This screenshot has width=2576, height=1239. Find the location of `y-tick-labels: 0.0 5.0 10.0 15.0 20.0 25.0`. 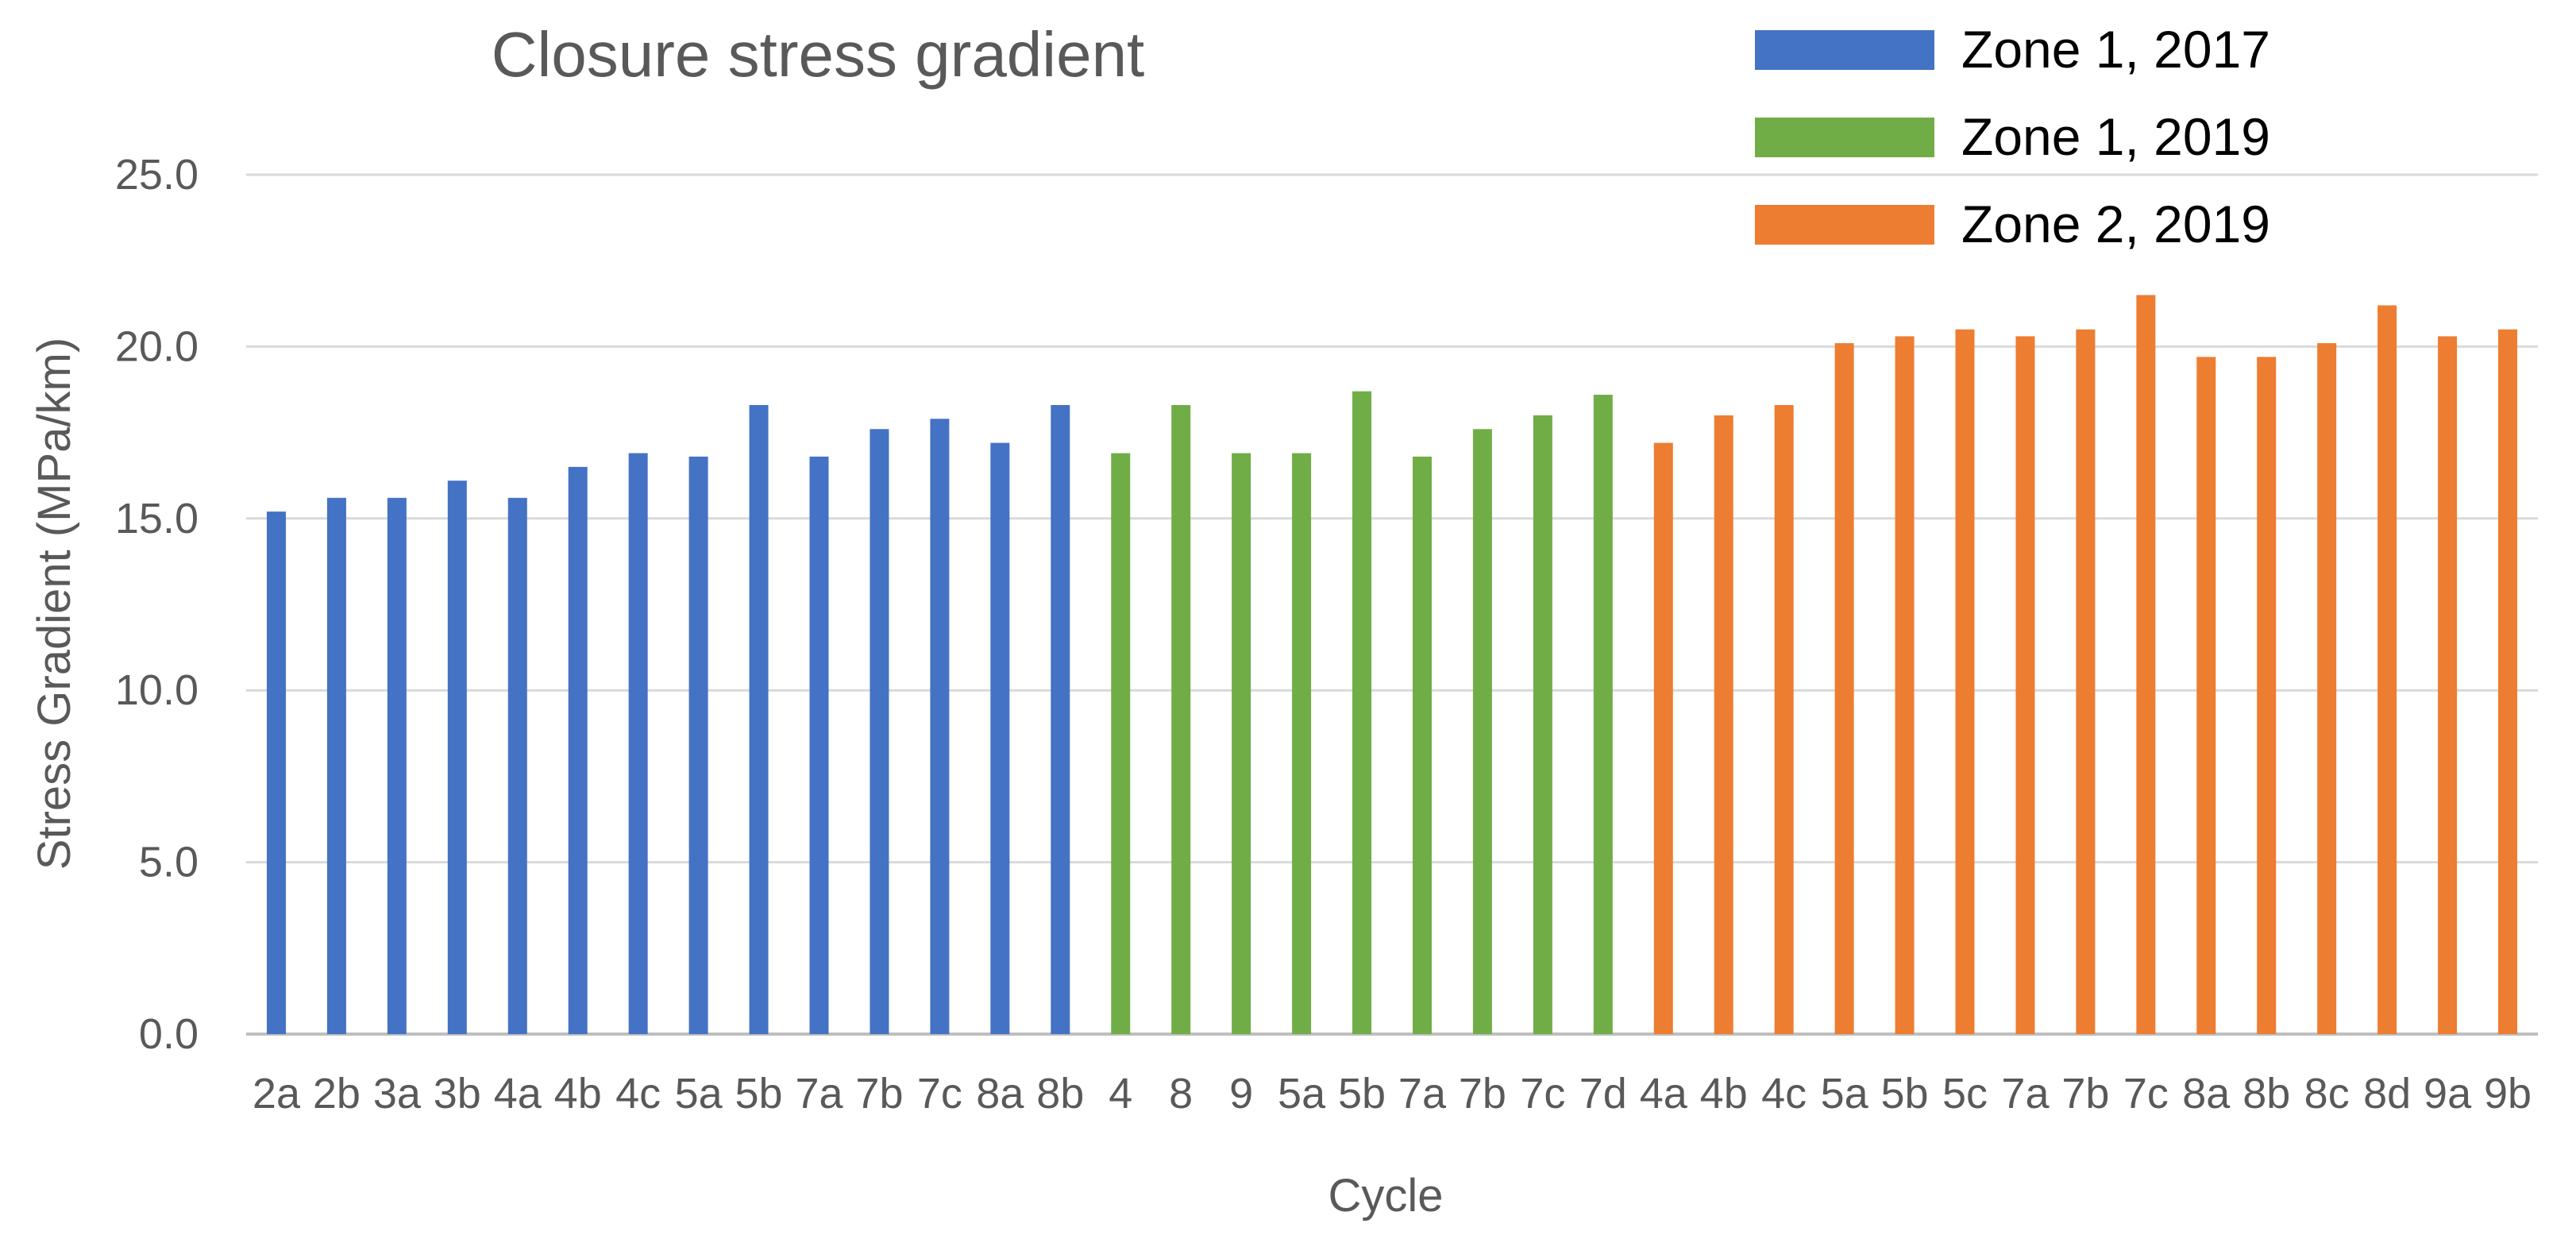

y-tick-labels: 0.0 5.0 10.0 15.0 20.0 25.0 is located at coordinates (157, 604).